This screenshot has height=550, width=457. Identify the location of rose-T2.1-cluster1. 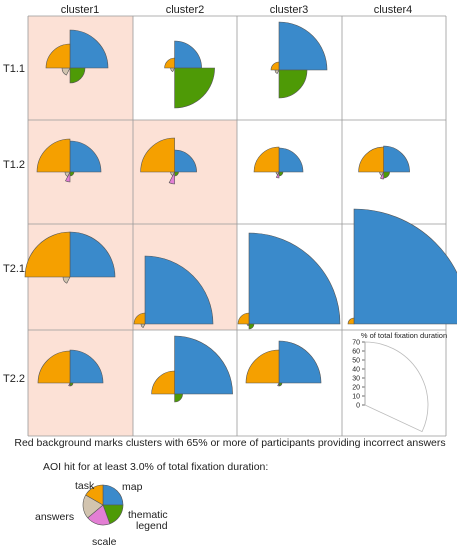
(70, 257).